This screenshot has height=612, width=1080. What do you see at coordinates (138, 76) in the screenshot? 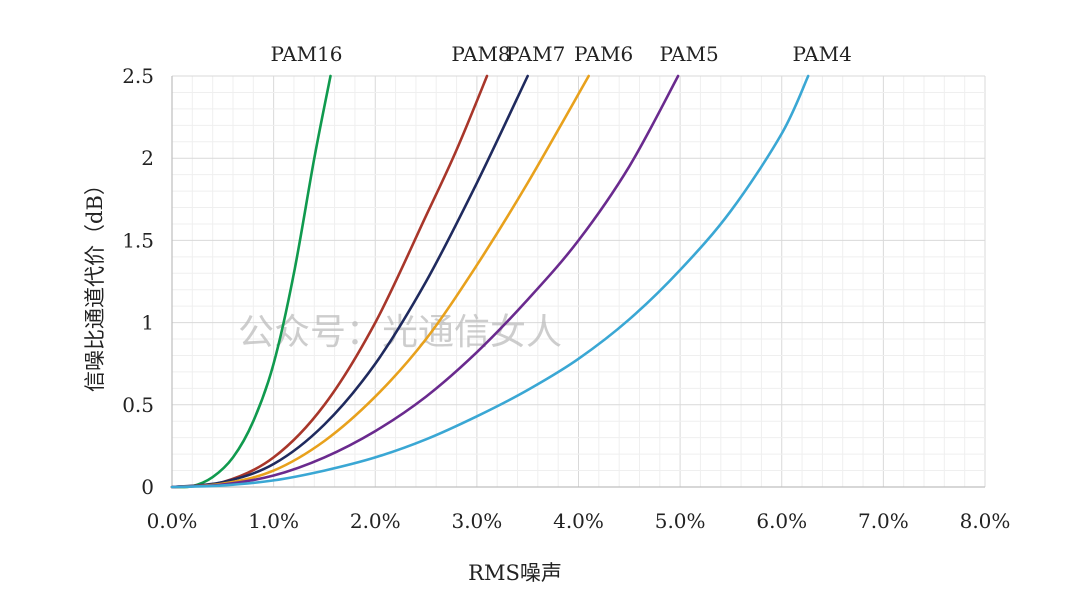
I see `y-tick-label: 2.5` at bounding box center [138, 76].